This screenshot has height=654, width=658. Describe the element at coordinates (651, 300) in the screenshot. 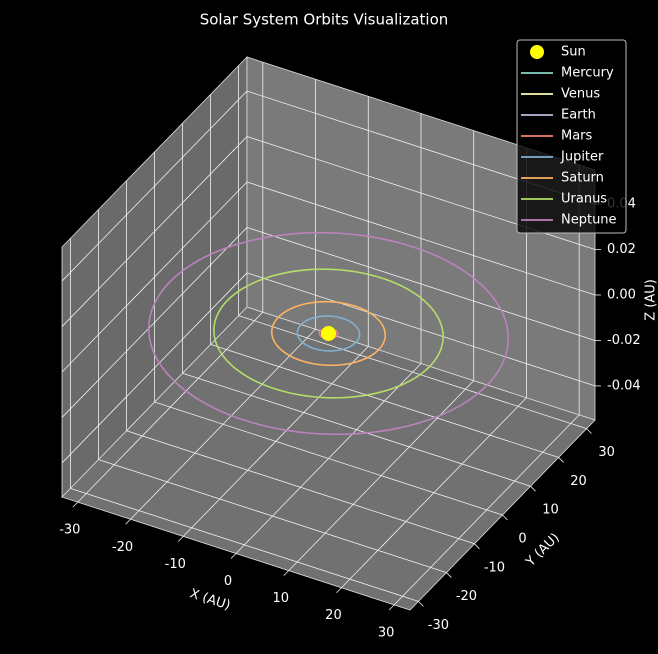

I see `z-axis-label: Z (AU)` at that location.